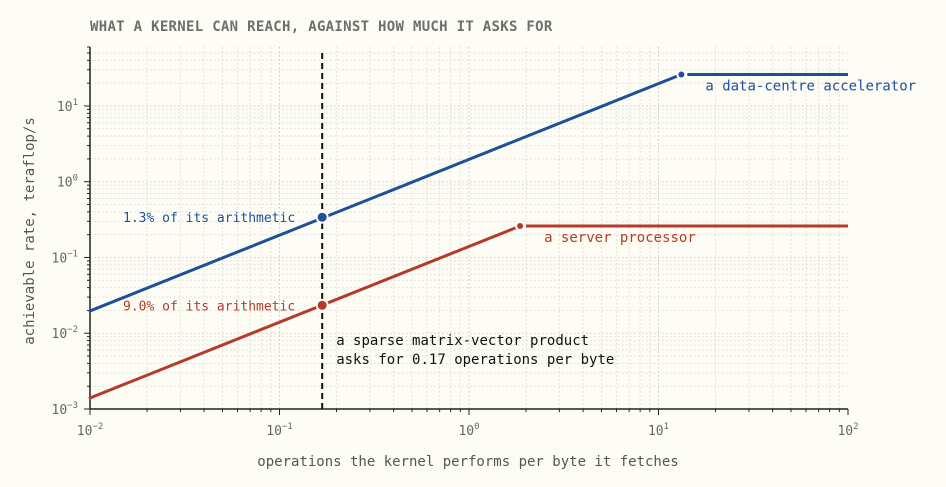  What do you see at coordinates (65, 409) in the screenshot?
I see `y-tick-label: 10⁻³` at bounding box center [65, 409].